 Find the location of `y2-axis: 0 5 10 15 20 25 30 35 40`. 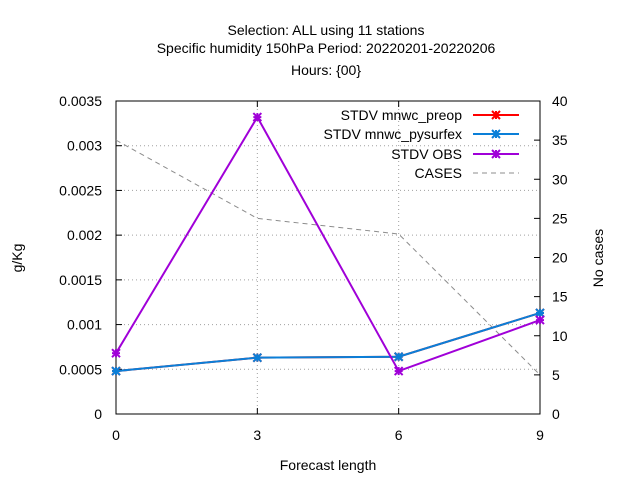

y2-axis: 0 5 10 15 20 25 30 35 40 is located at coordinates (551, 257).